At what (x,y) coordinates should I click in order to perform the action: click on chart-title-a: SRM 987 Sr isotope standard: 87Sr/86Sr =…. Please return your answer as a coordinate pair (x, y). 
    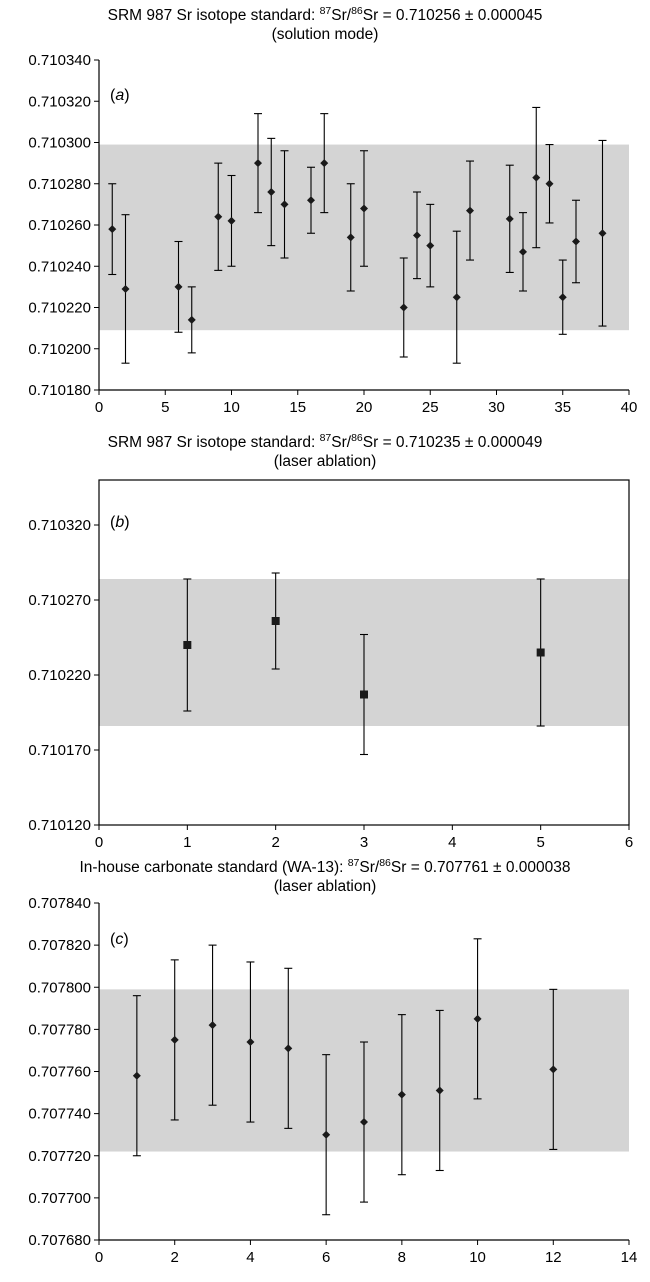
    Looking at the image, I should click on (325, 24).